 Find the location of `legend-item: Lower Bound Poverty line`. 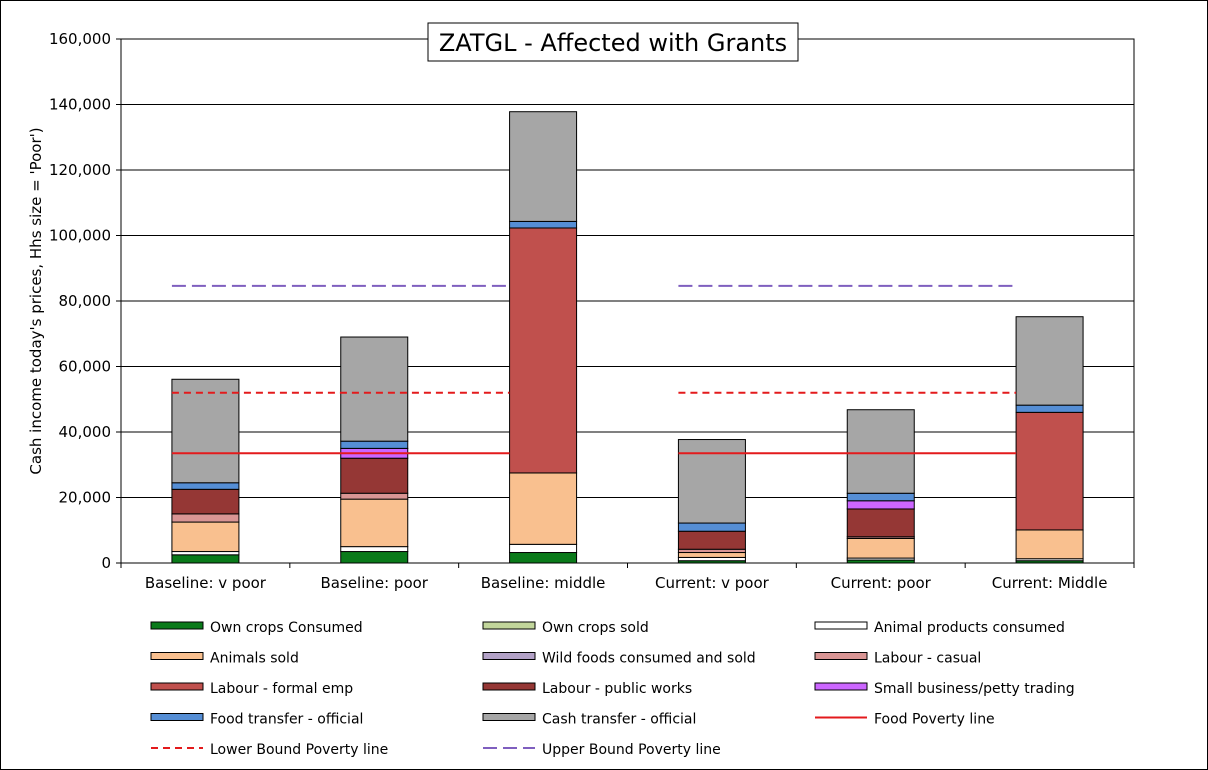

legend-item: Lower Bound Poverty line is located at coordinates (269, 750).